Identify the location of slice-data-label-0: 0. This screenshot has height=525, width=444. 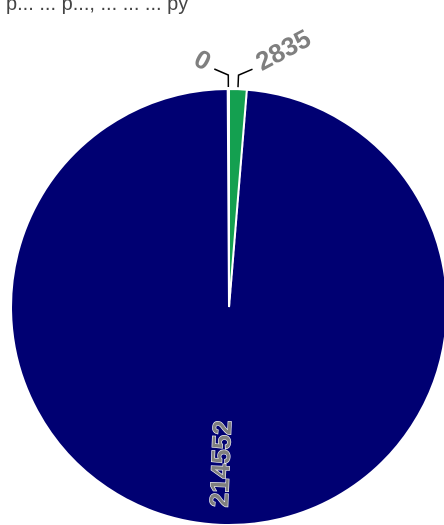
(202, 59).